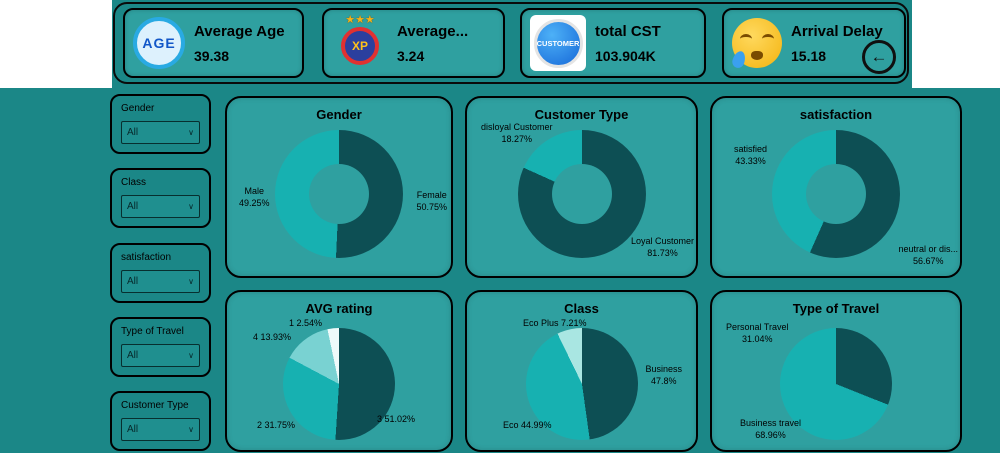 The image size is (1000, 453). I want to click on kpi-title: Average Age, so click(239, 31).